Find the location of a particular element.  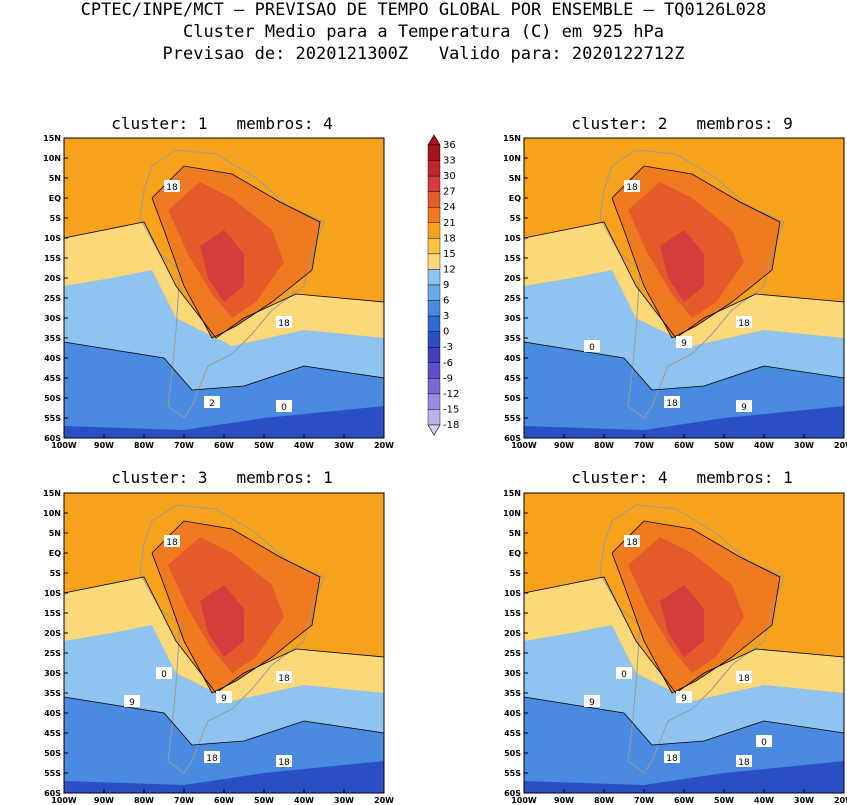

lat-tick-label: 40S is located at coordinates (512, 713).